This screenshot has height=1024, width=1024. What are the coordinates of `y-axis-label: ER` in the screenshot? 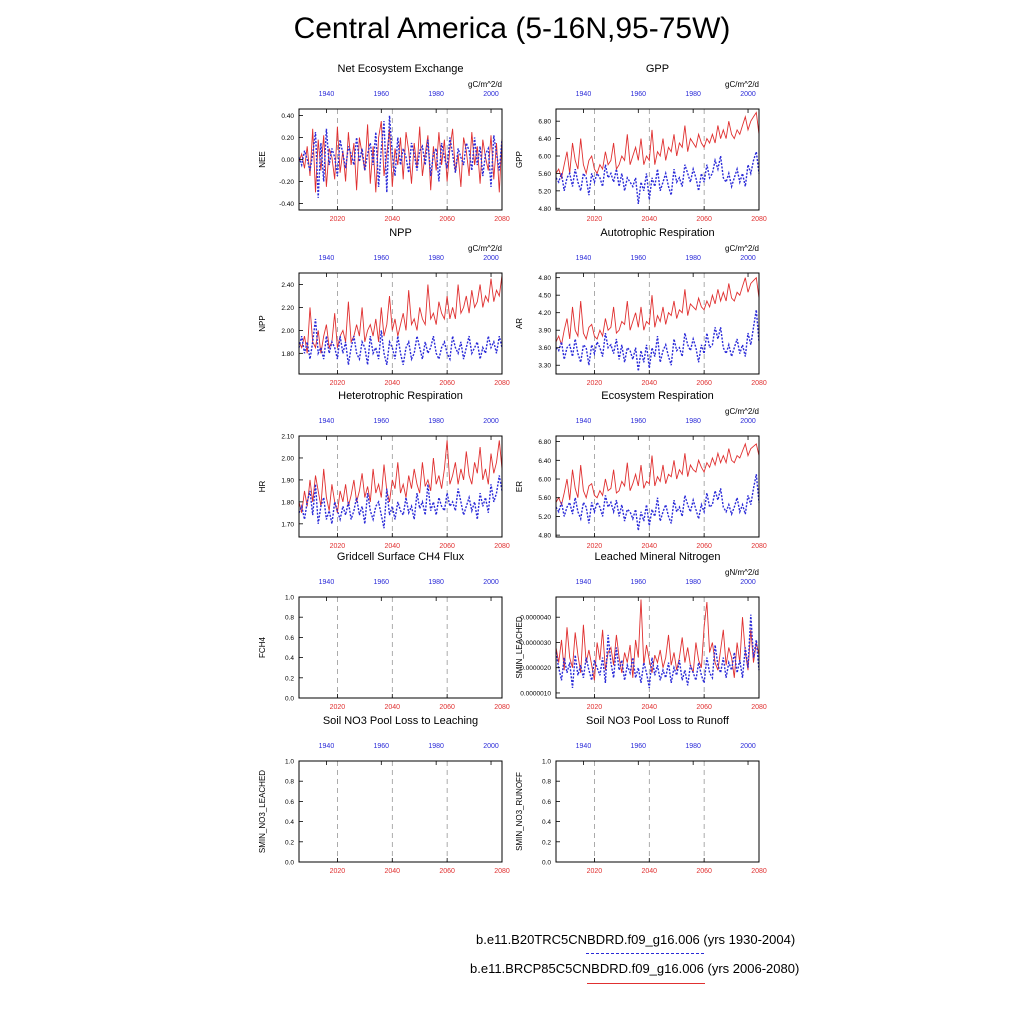 It's located at (519, 486).